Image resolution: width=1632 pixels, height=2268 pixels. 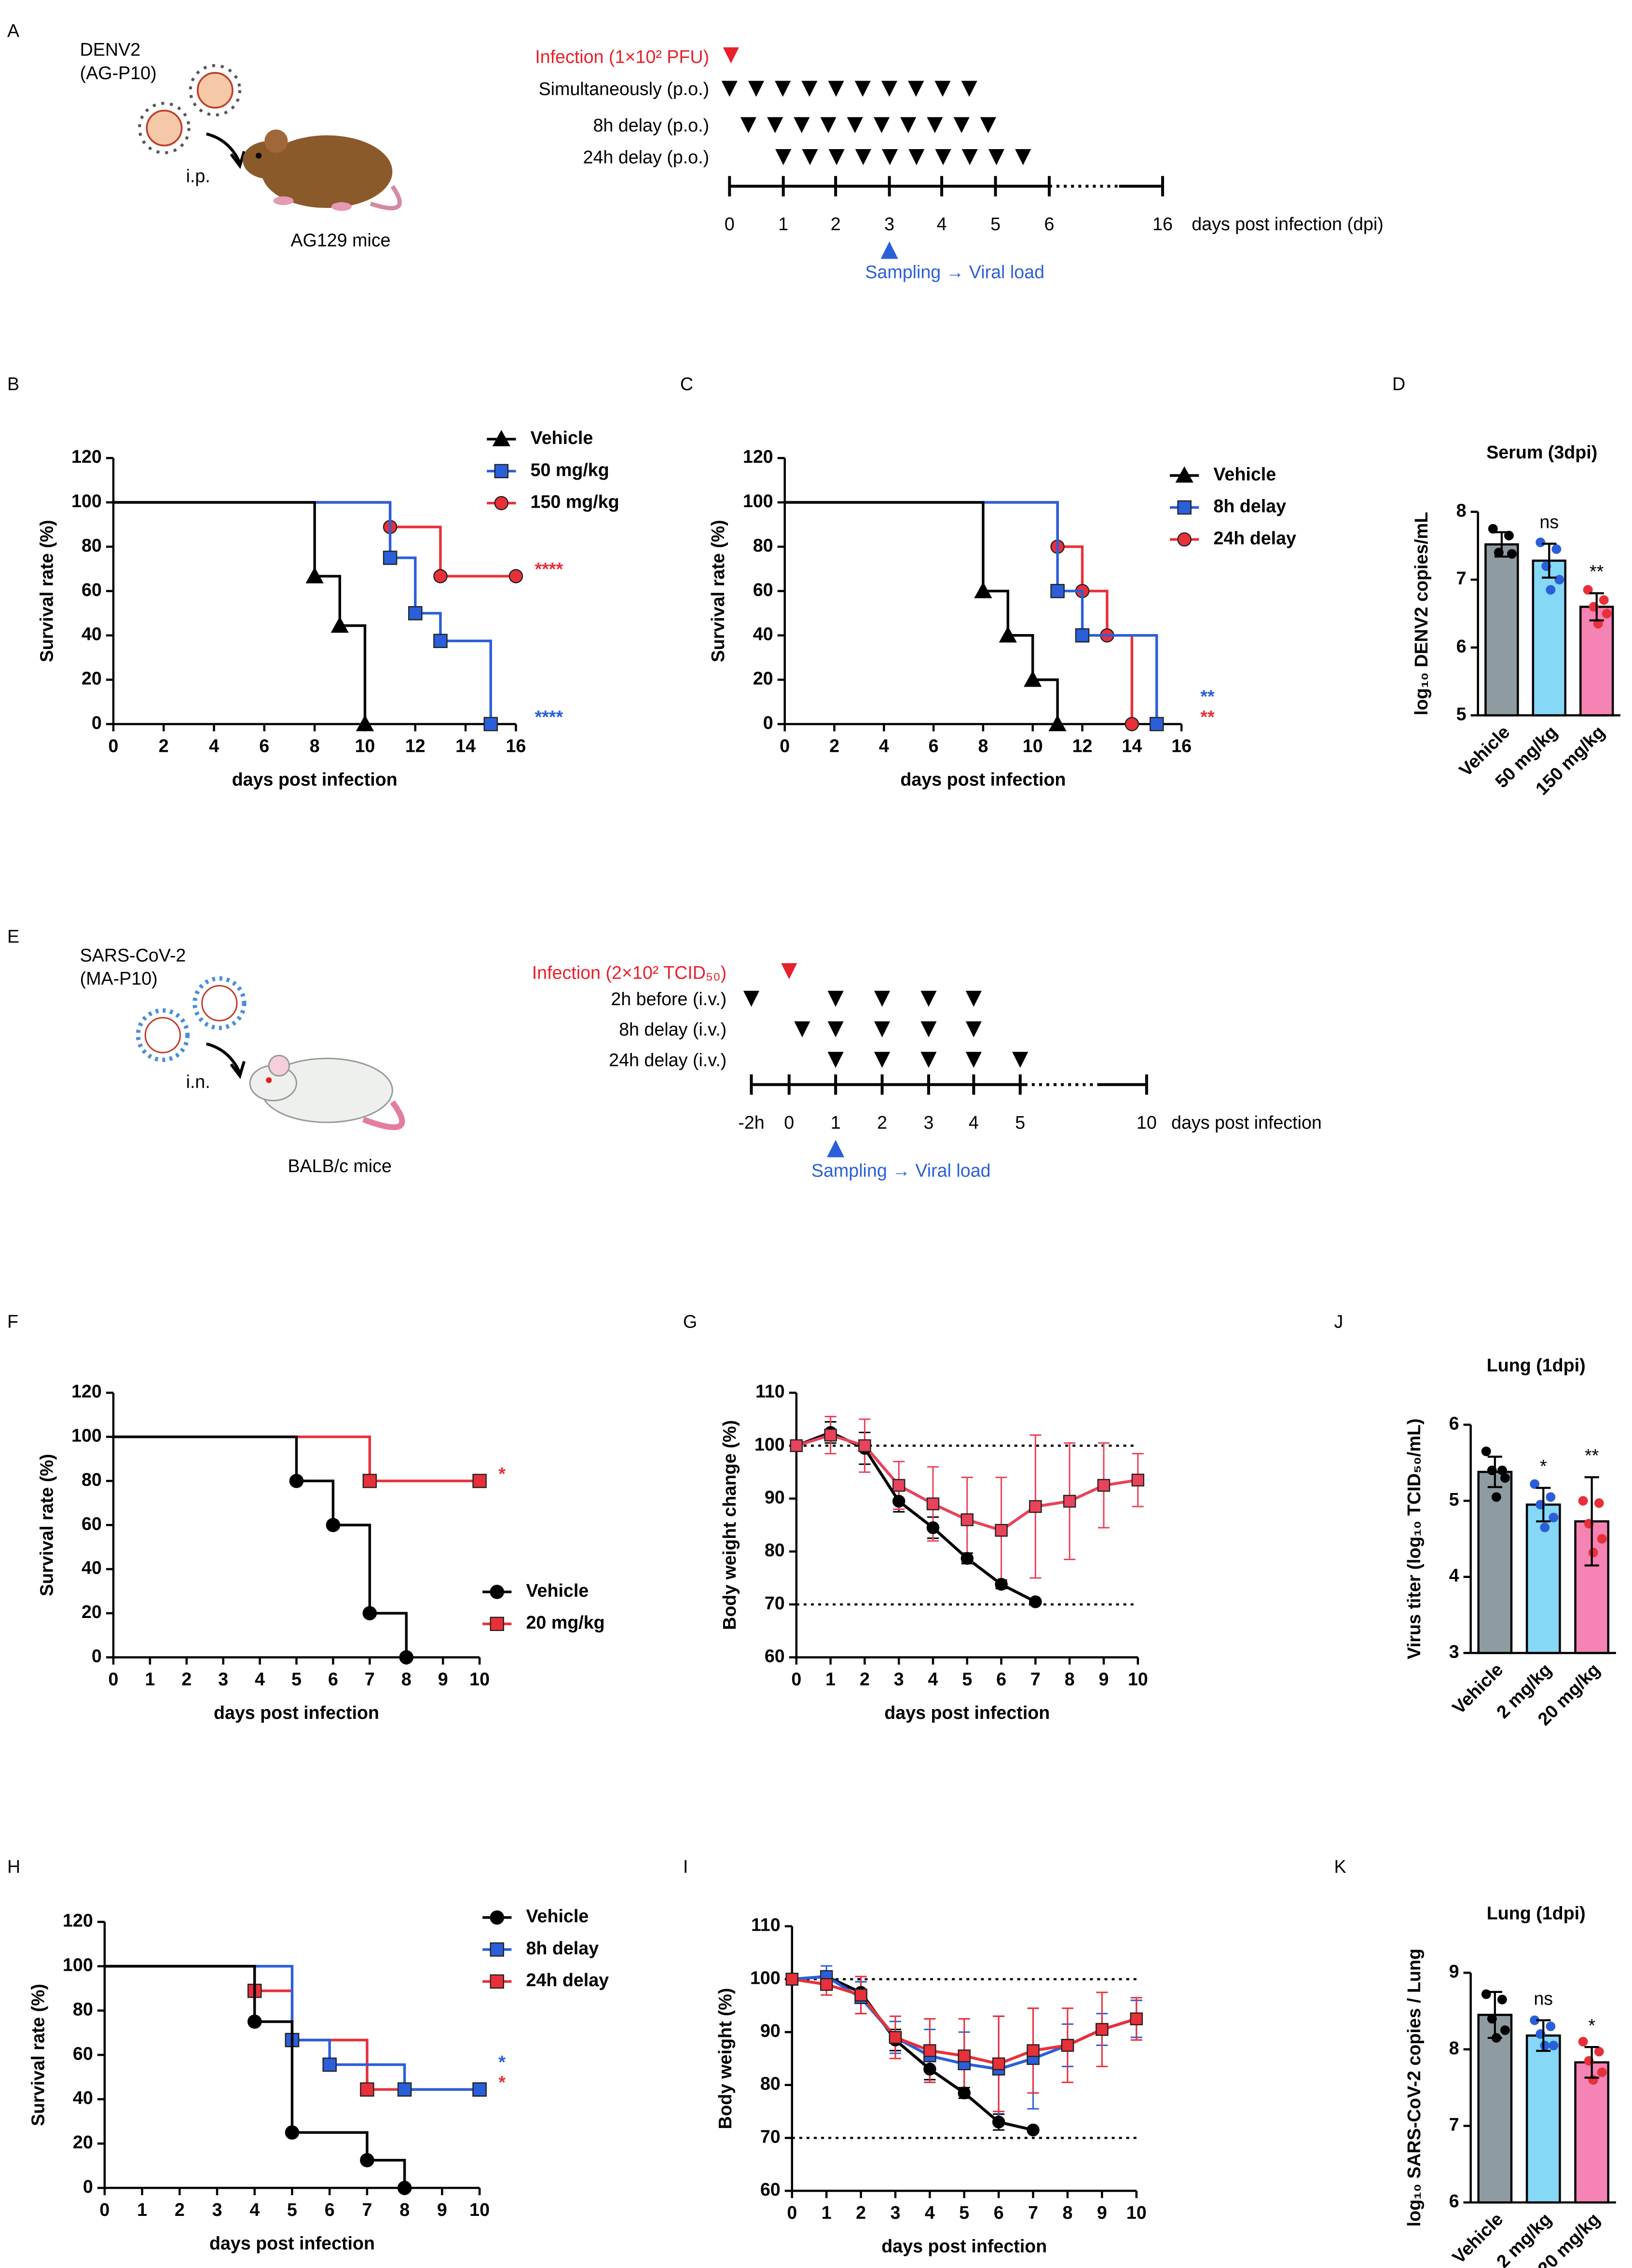 I want to click on y-tick-label: 6, so click(x=1454, y=1423).